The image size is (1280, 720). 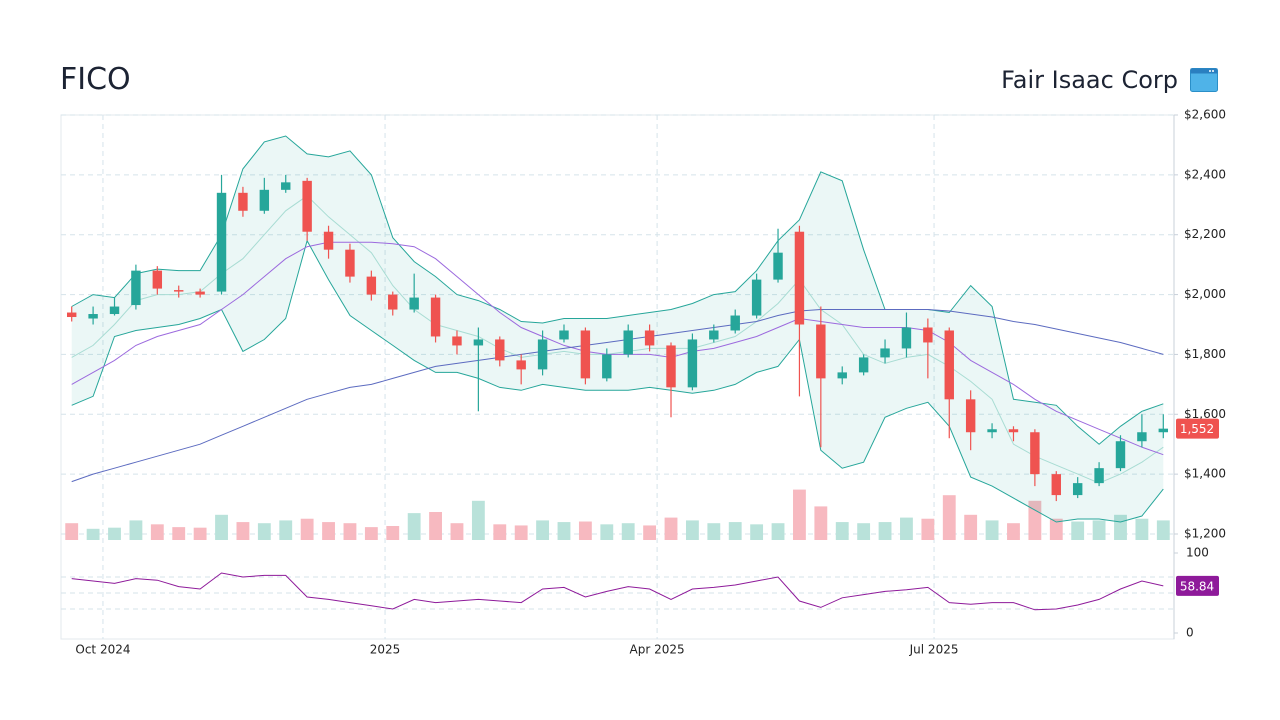 I want to click on rsi-tick-label: 0, so click(x=1190, y=633).